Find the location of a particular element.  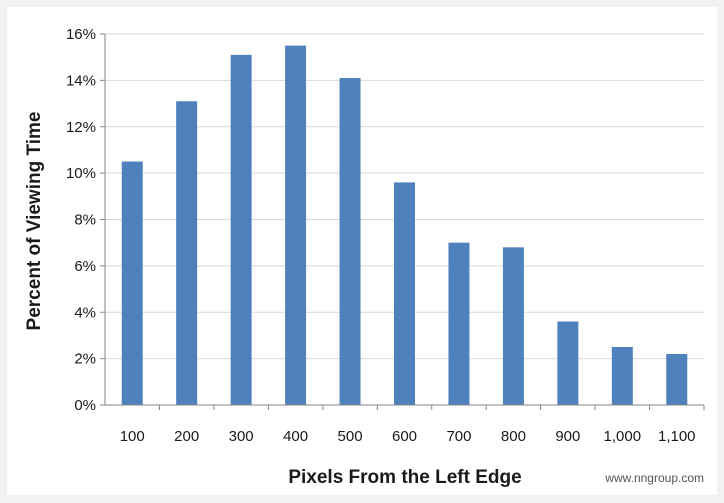

x-tick-label: 800 is located at coordinates (513, 436).